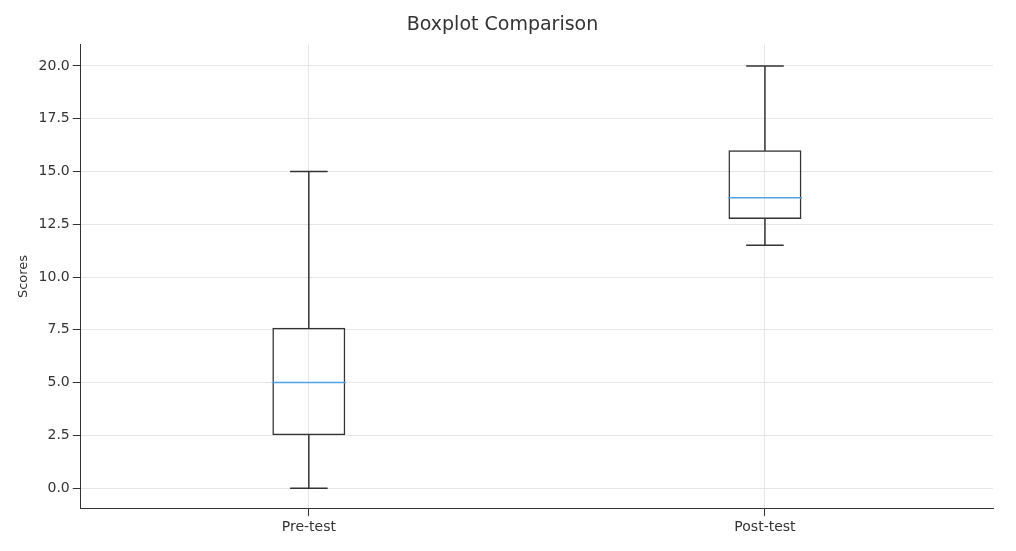 Image resolution: width=1016 pixels, height=551 pixels. What do you see at coordinates (309, 526) in the screenshot?
I see `x-tick-label: Pre-test` at bounding box center [309, 526].